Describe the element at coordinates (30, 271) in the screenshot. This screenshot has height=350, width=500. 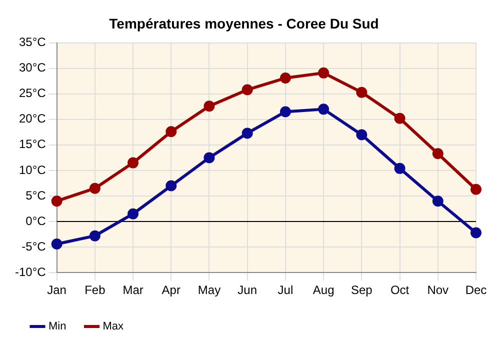
I see `y-tick-label: -10°C` at that location.